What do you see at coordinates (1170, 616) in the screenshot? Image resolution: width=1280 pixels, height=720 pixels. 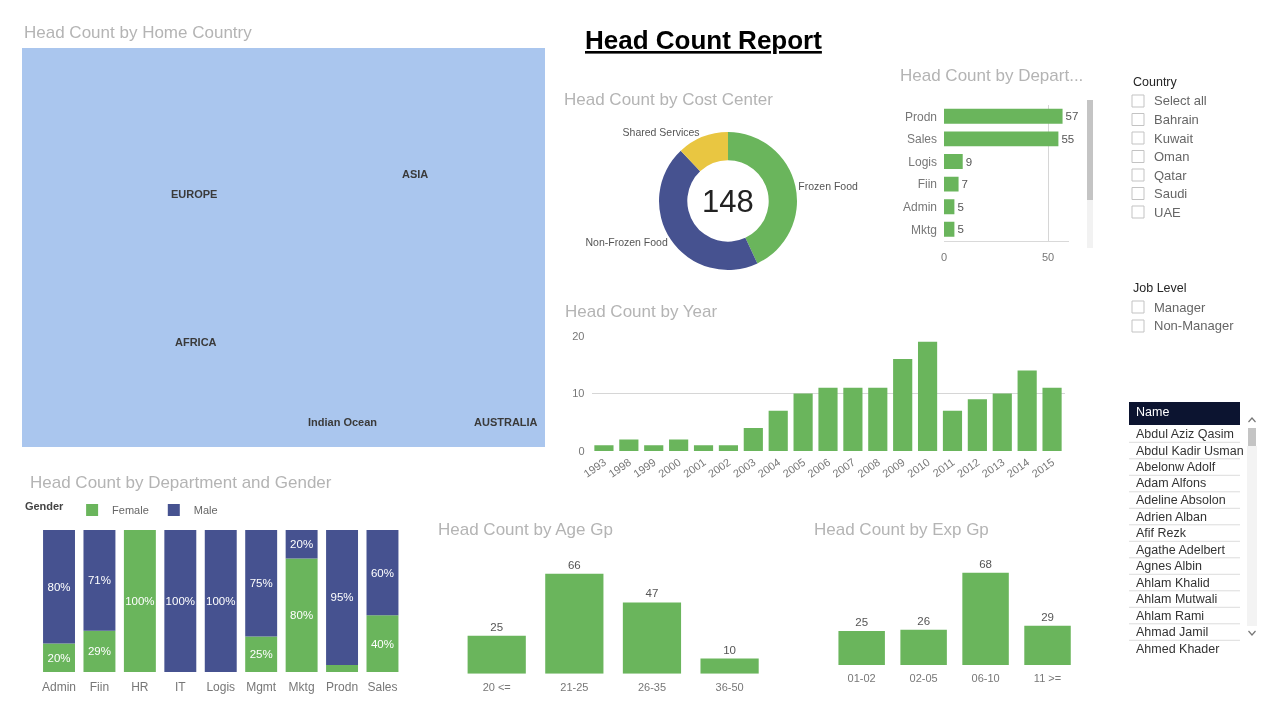 I see `text: Ahlam Rami` at bounding box center [1170, 616].